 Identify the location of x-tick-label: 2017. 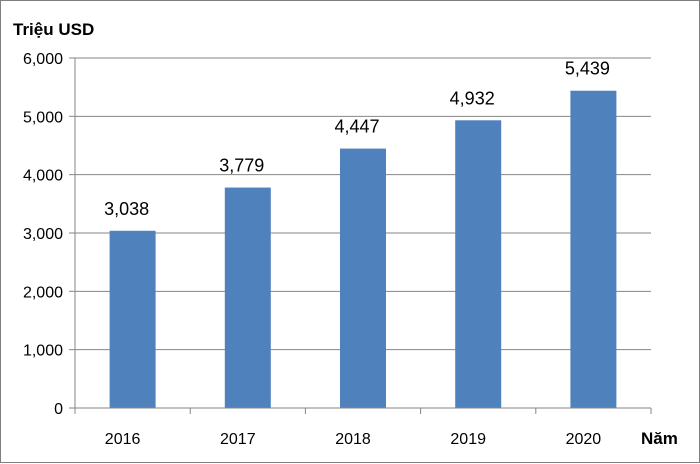
(238, 439).